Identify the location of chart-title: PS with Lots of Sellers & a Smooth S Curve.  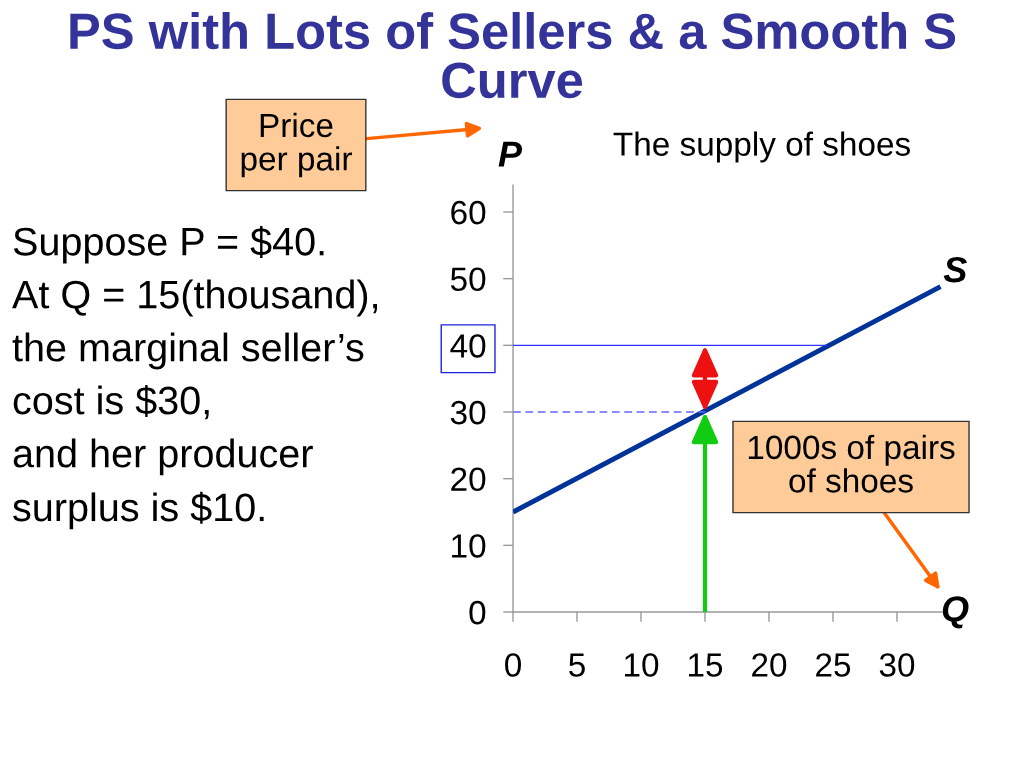
(513, 55).